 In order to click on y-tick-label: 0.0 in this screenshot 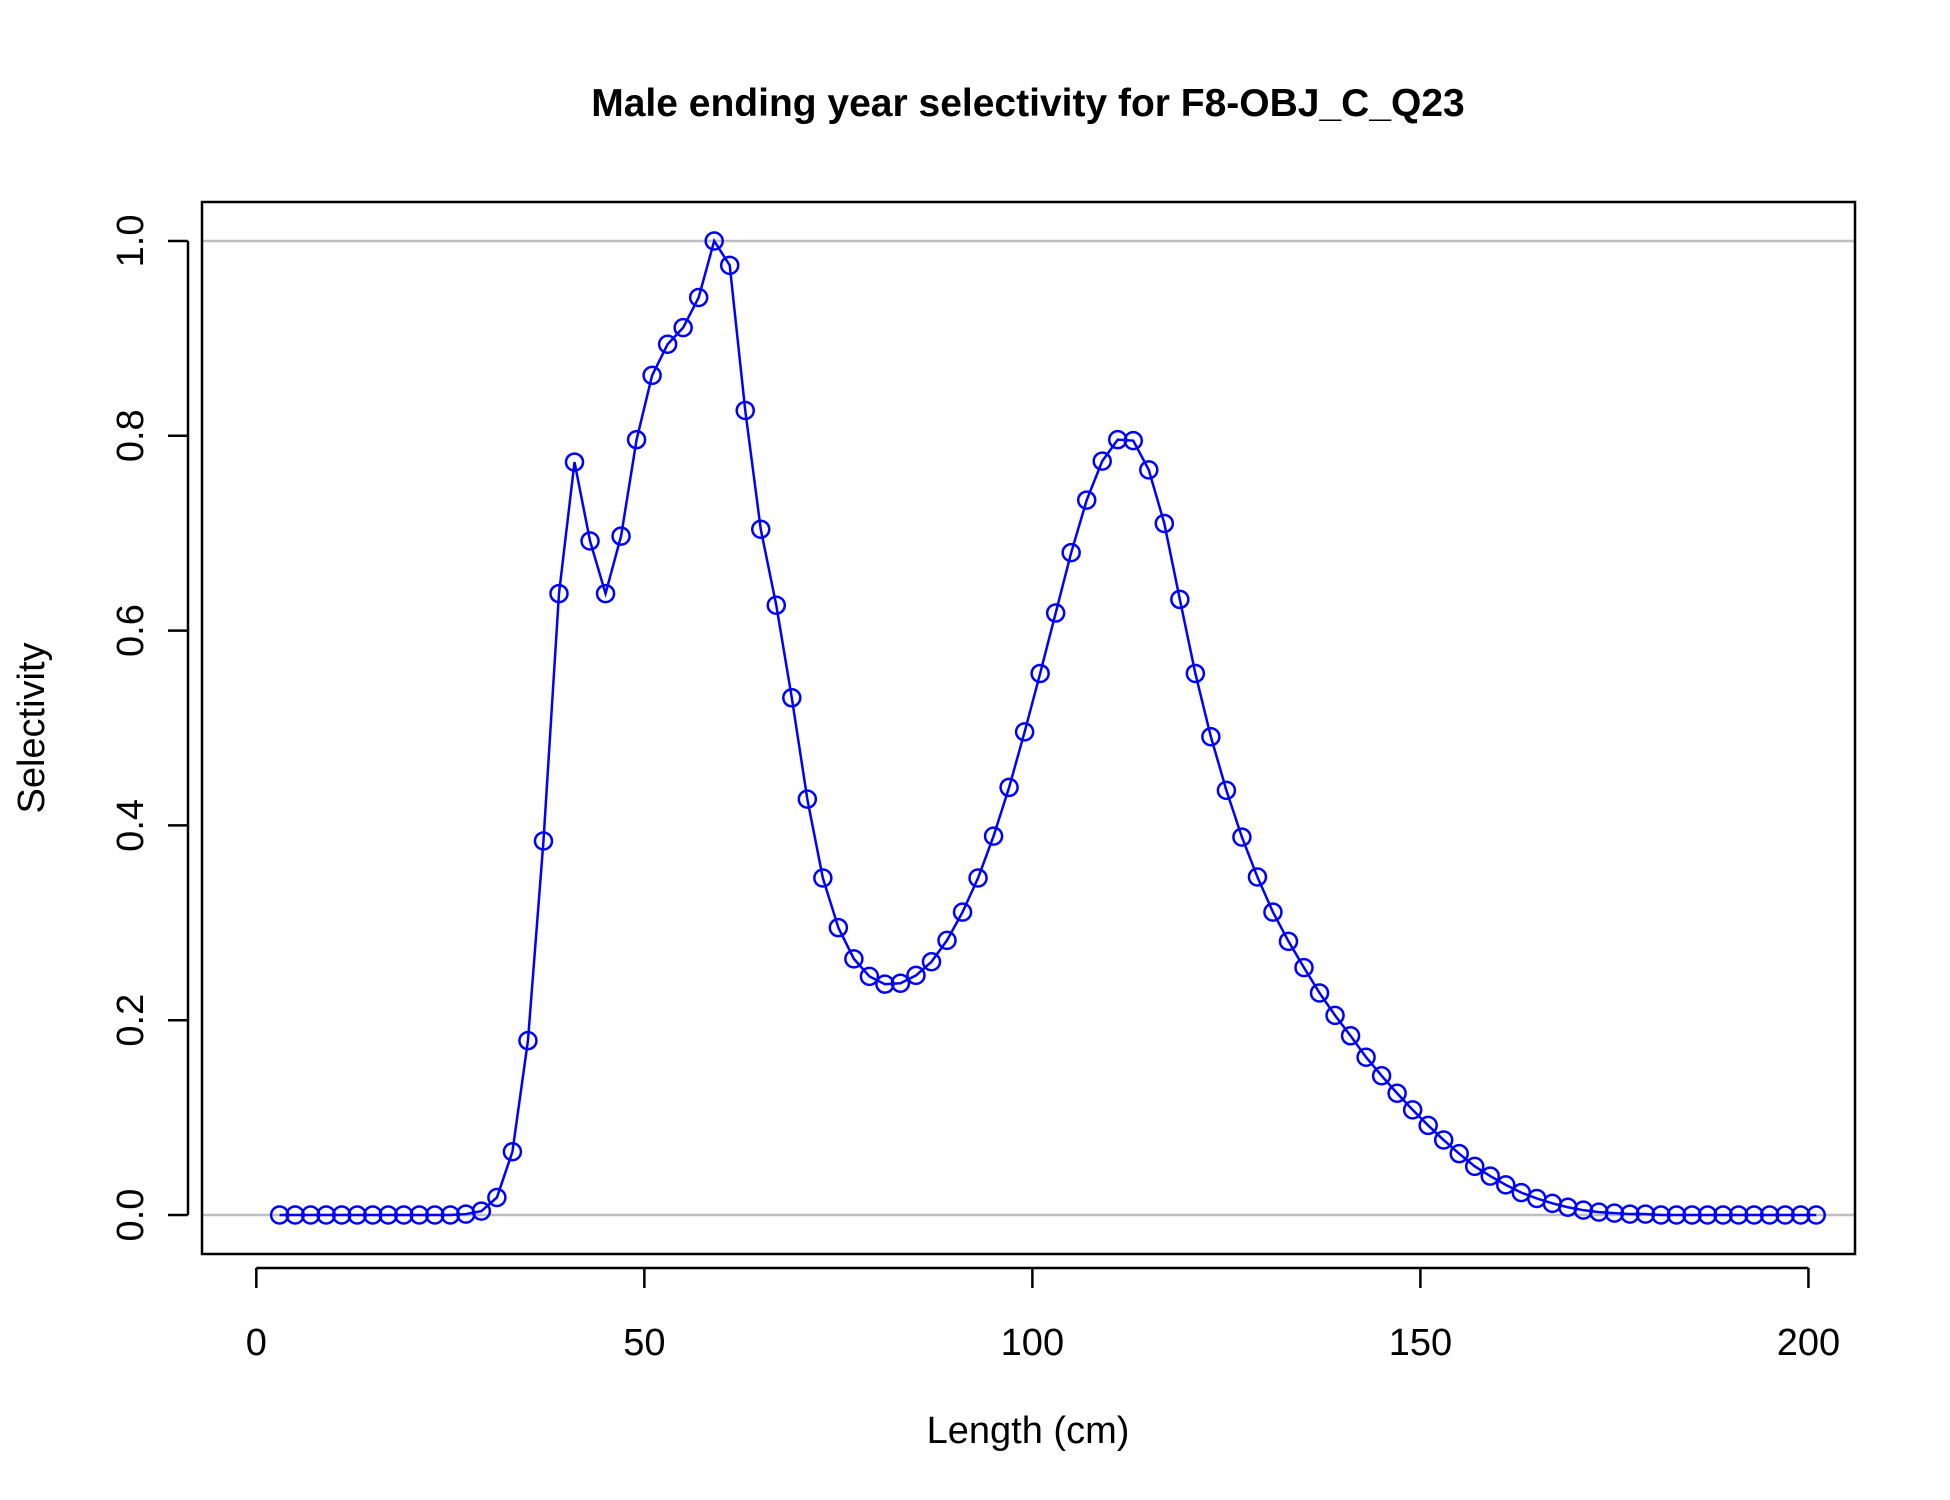, I will do `click(131, 1215)`.